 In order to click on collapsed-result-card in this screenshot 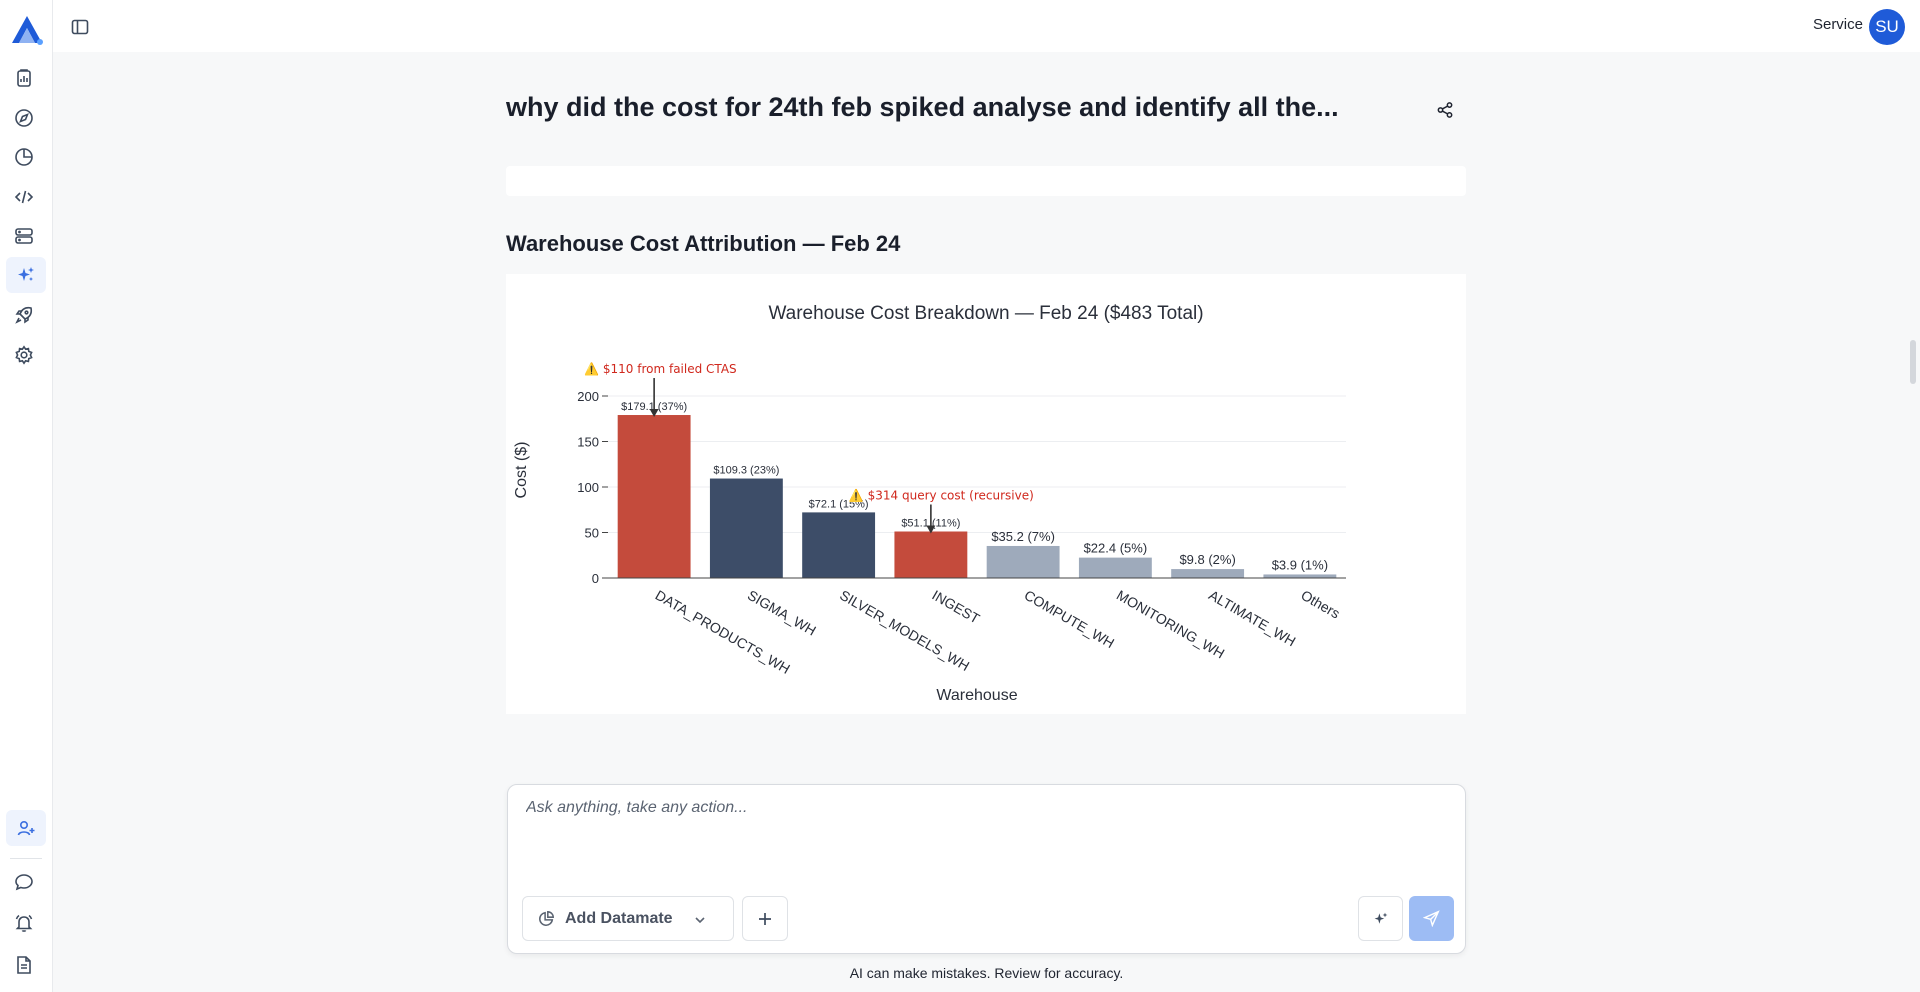, I will do `click(986, 181)`.